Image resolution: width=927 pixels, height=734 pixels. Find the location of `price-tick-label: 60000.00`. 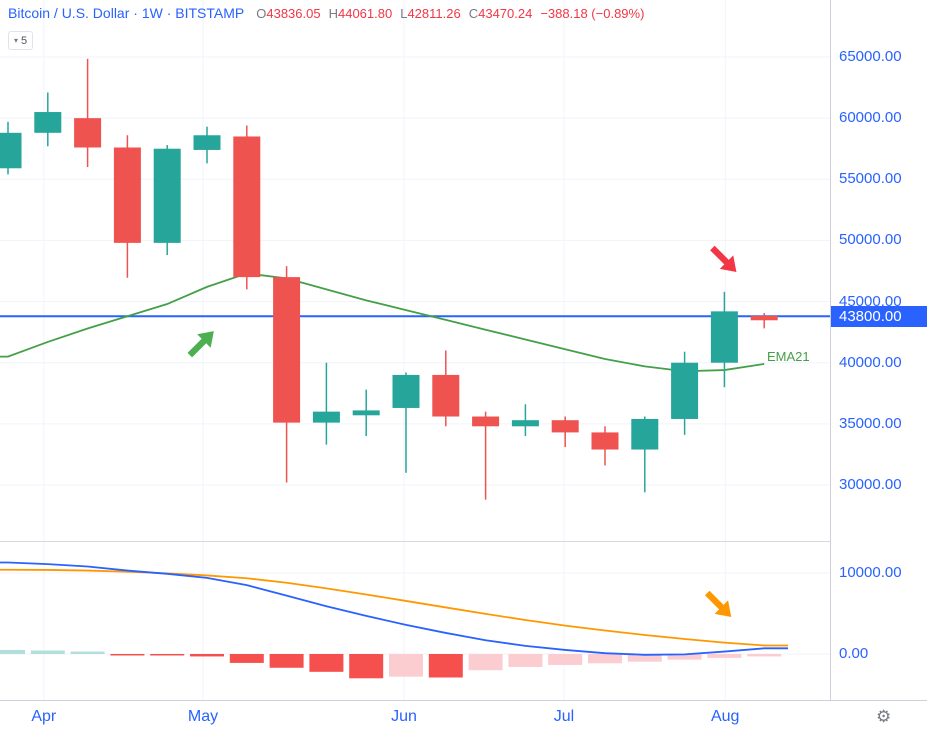

price-tick-label: 60000.00 is located at coordinates (870, 118).